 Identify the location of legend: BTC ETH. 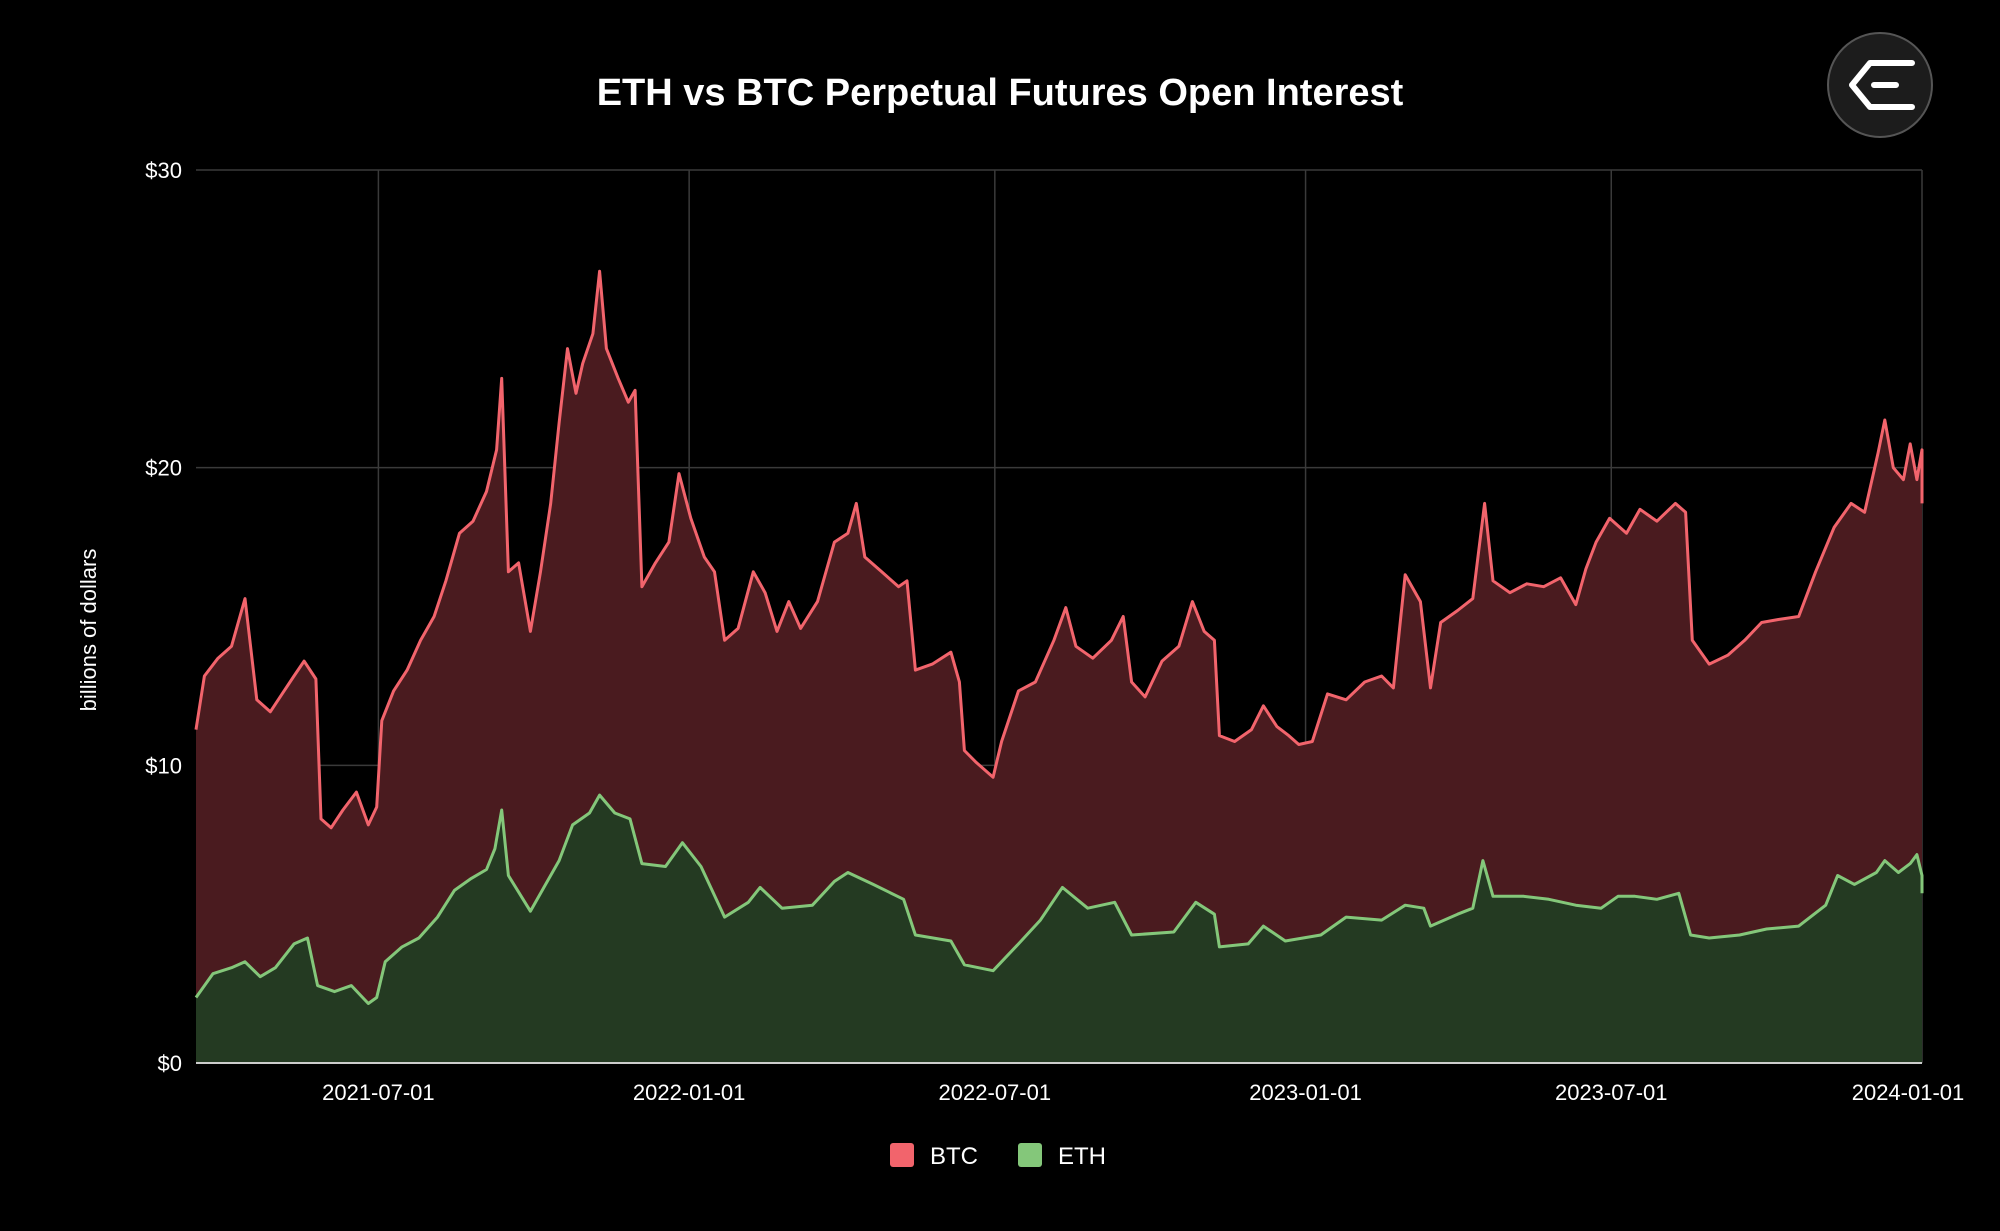
(998, 1156).